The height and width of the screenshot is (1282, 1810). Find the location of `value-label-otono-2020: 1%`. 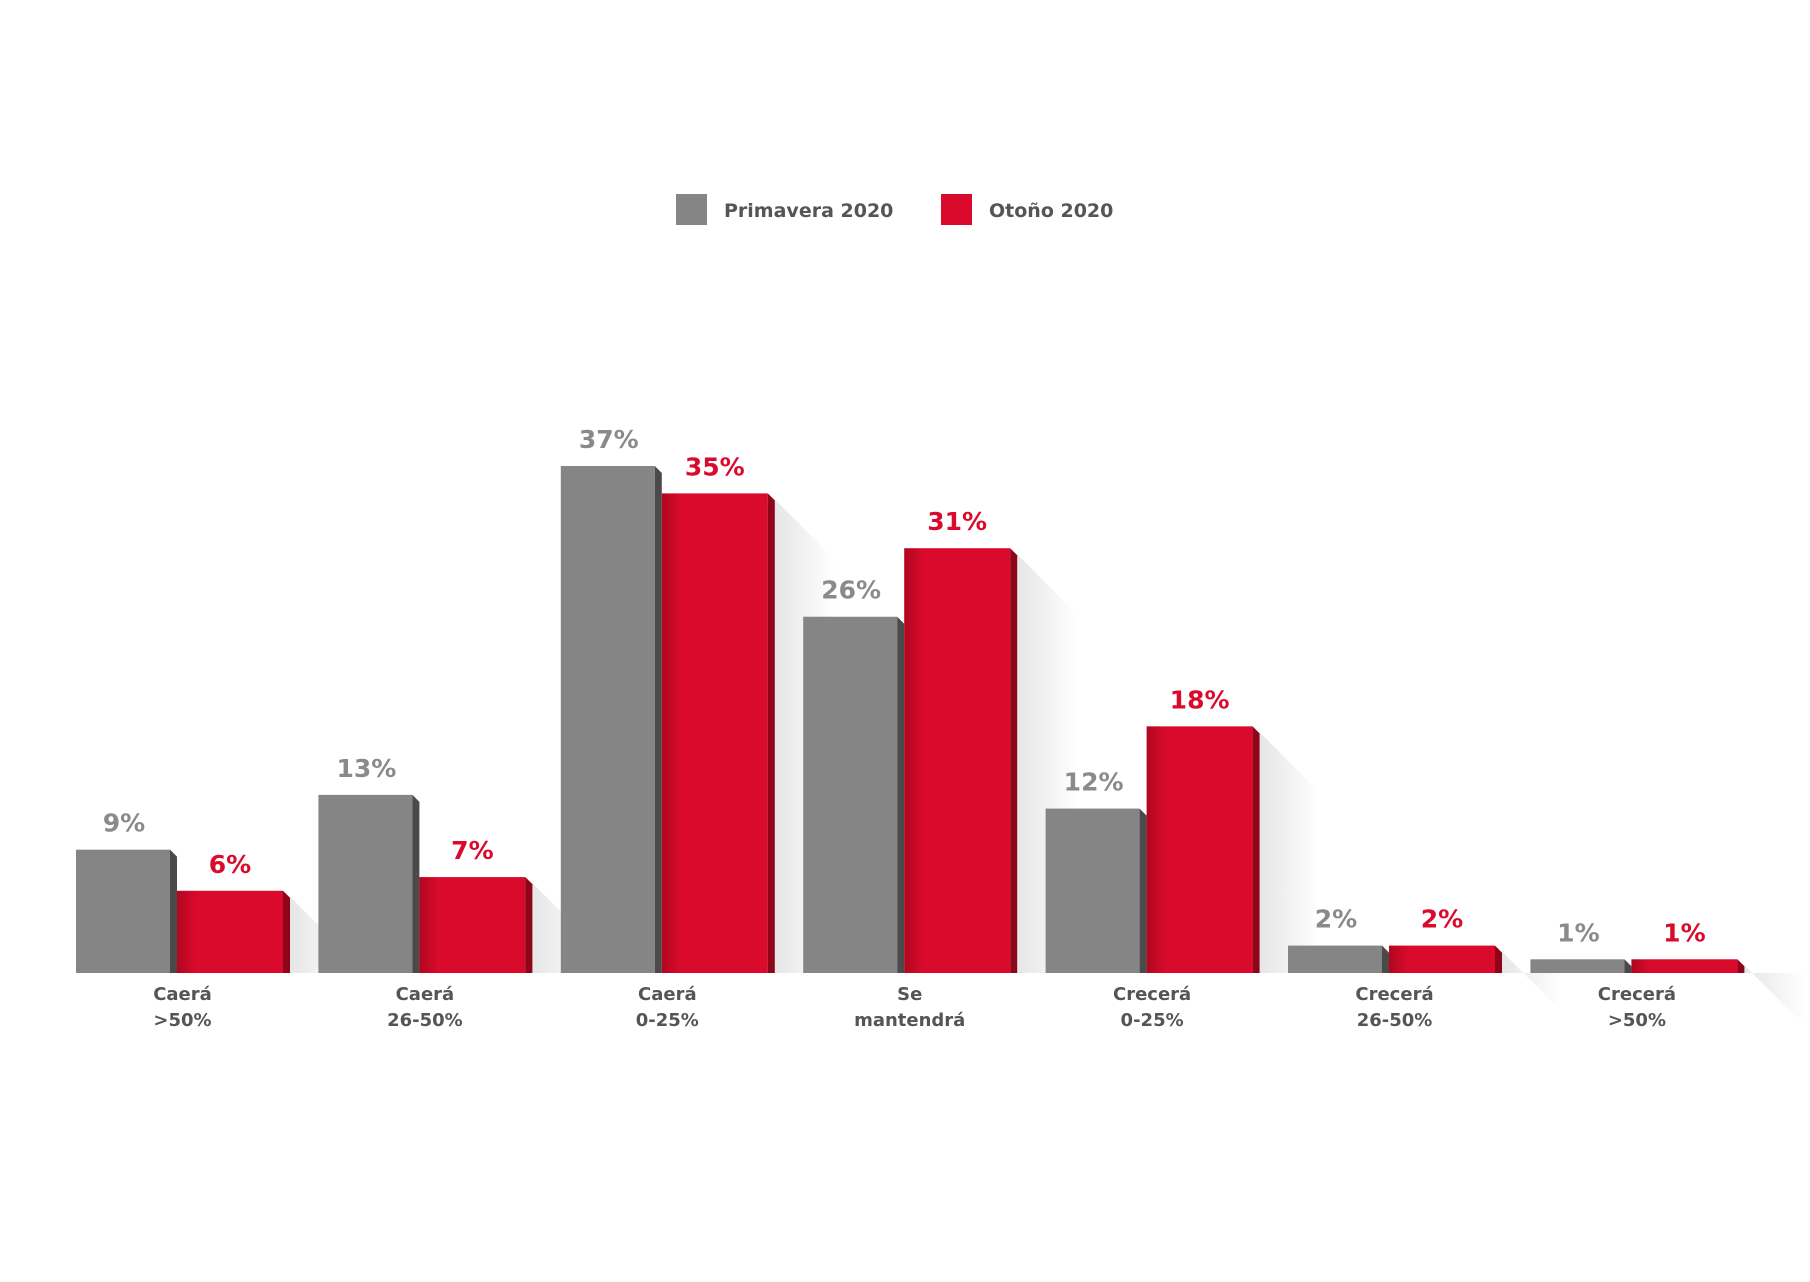

value-label-otono-2020: 1% is located at coordinates (1684, 932).